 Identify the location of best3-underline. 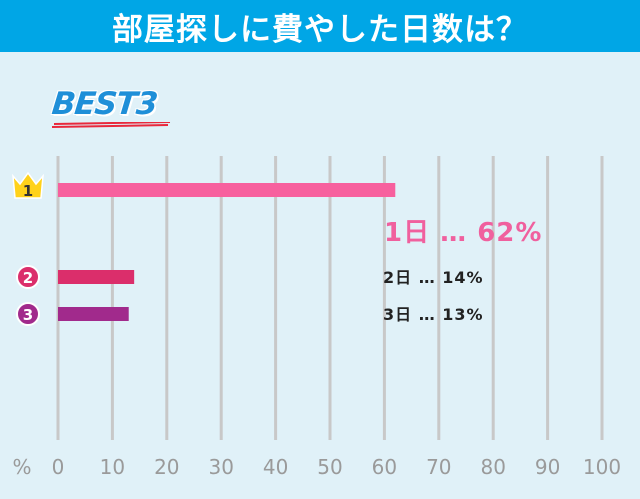
(111, 125).